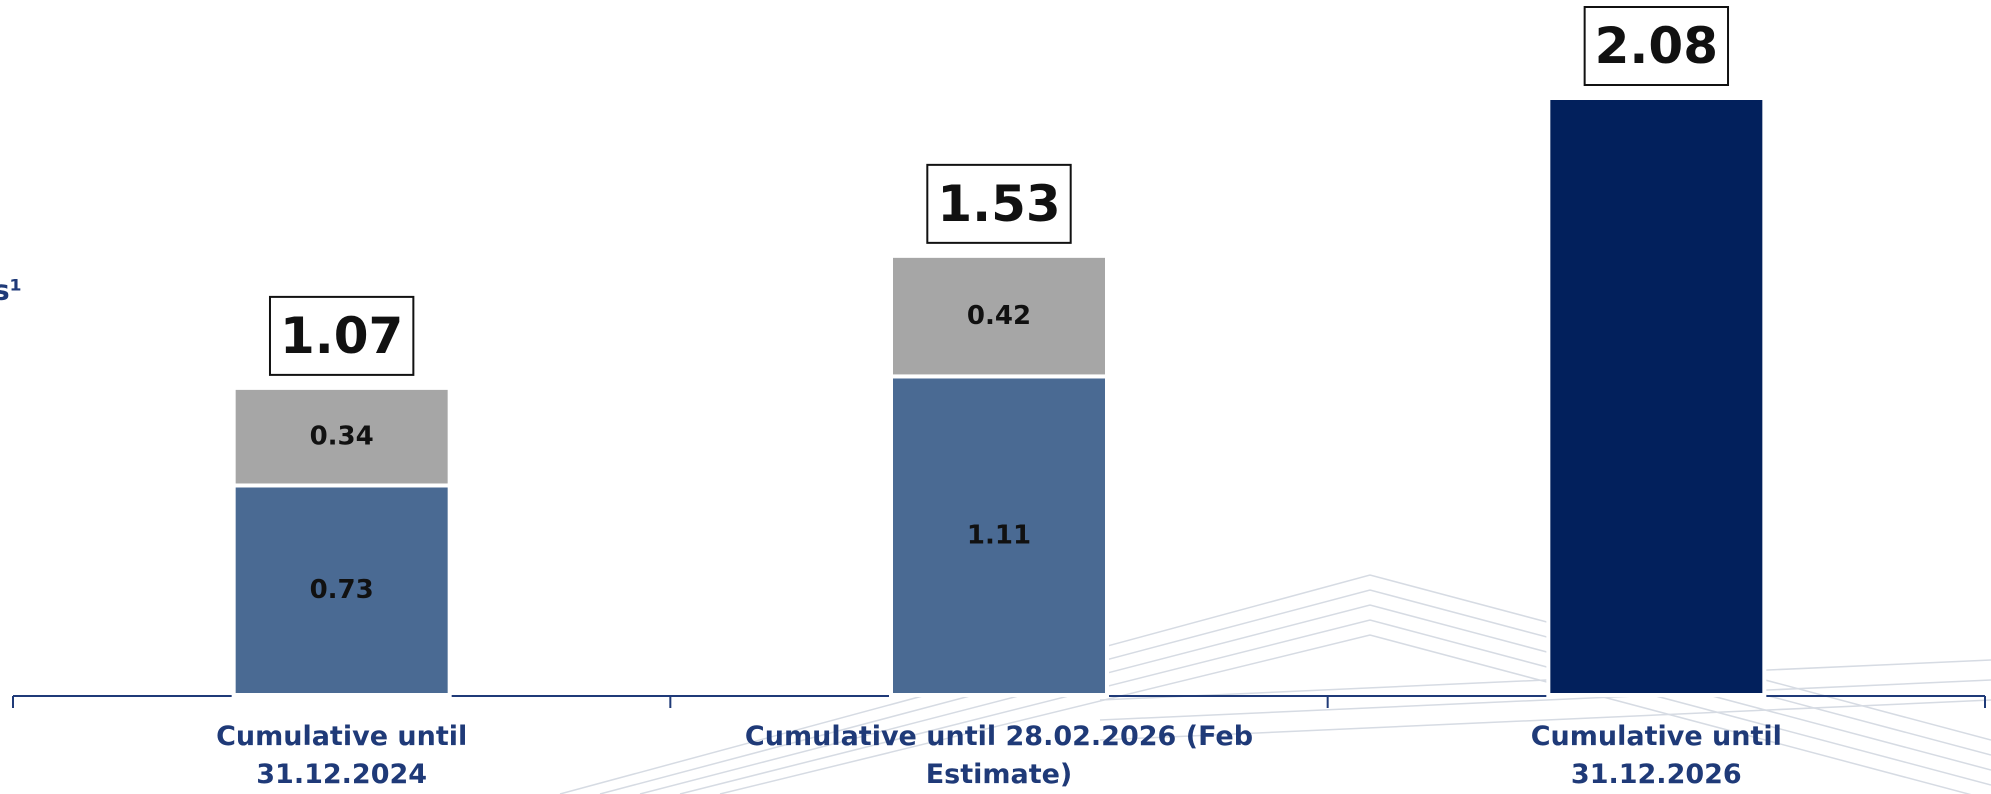 Image resolution: width=1991 pixels, height=794 pixels. I want to click on data-label: 1.11, so click(999, 536).